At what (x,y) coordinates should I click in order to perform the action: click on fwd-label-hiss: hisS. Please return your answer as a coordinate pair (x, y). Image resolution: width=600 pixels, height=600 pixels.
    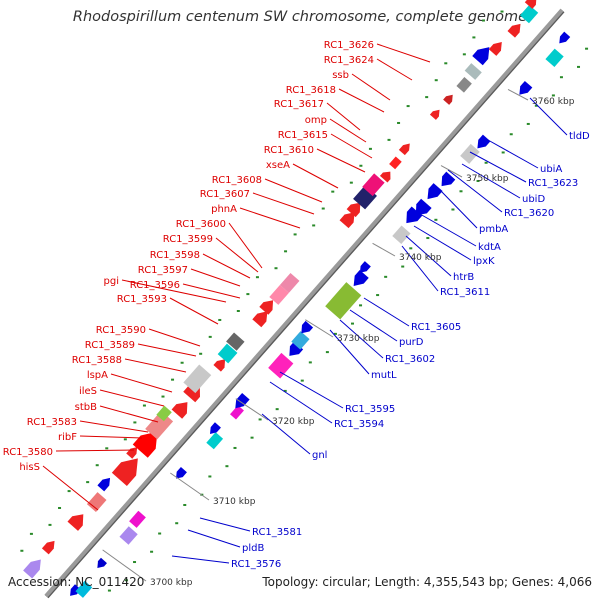
    Looking at the image, I should click on (29, 467).